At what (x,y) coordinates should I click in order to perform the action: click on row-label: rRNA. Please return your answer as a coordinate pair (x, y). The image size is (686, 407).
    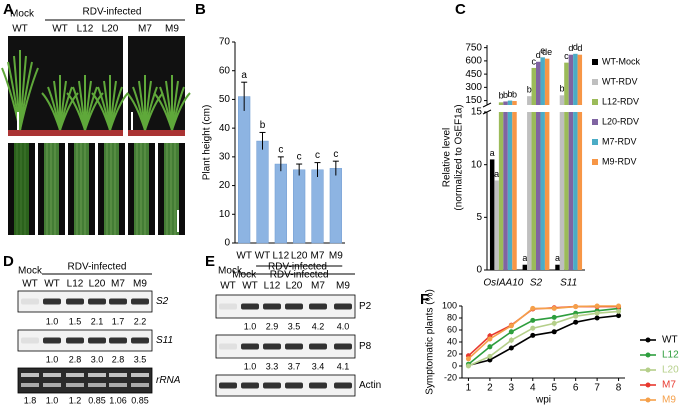
    Looking at the image, I should click on (168, 380).